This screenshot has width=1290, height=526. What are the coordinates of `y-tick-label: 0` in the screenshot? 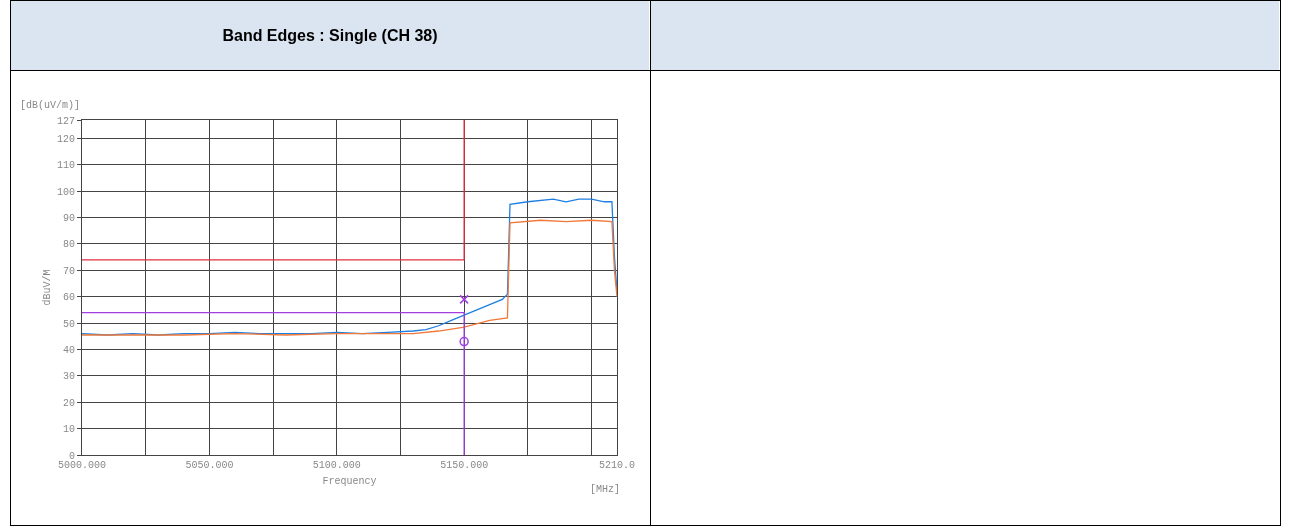 It's located at (71, 456).